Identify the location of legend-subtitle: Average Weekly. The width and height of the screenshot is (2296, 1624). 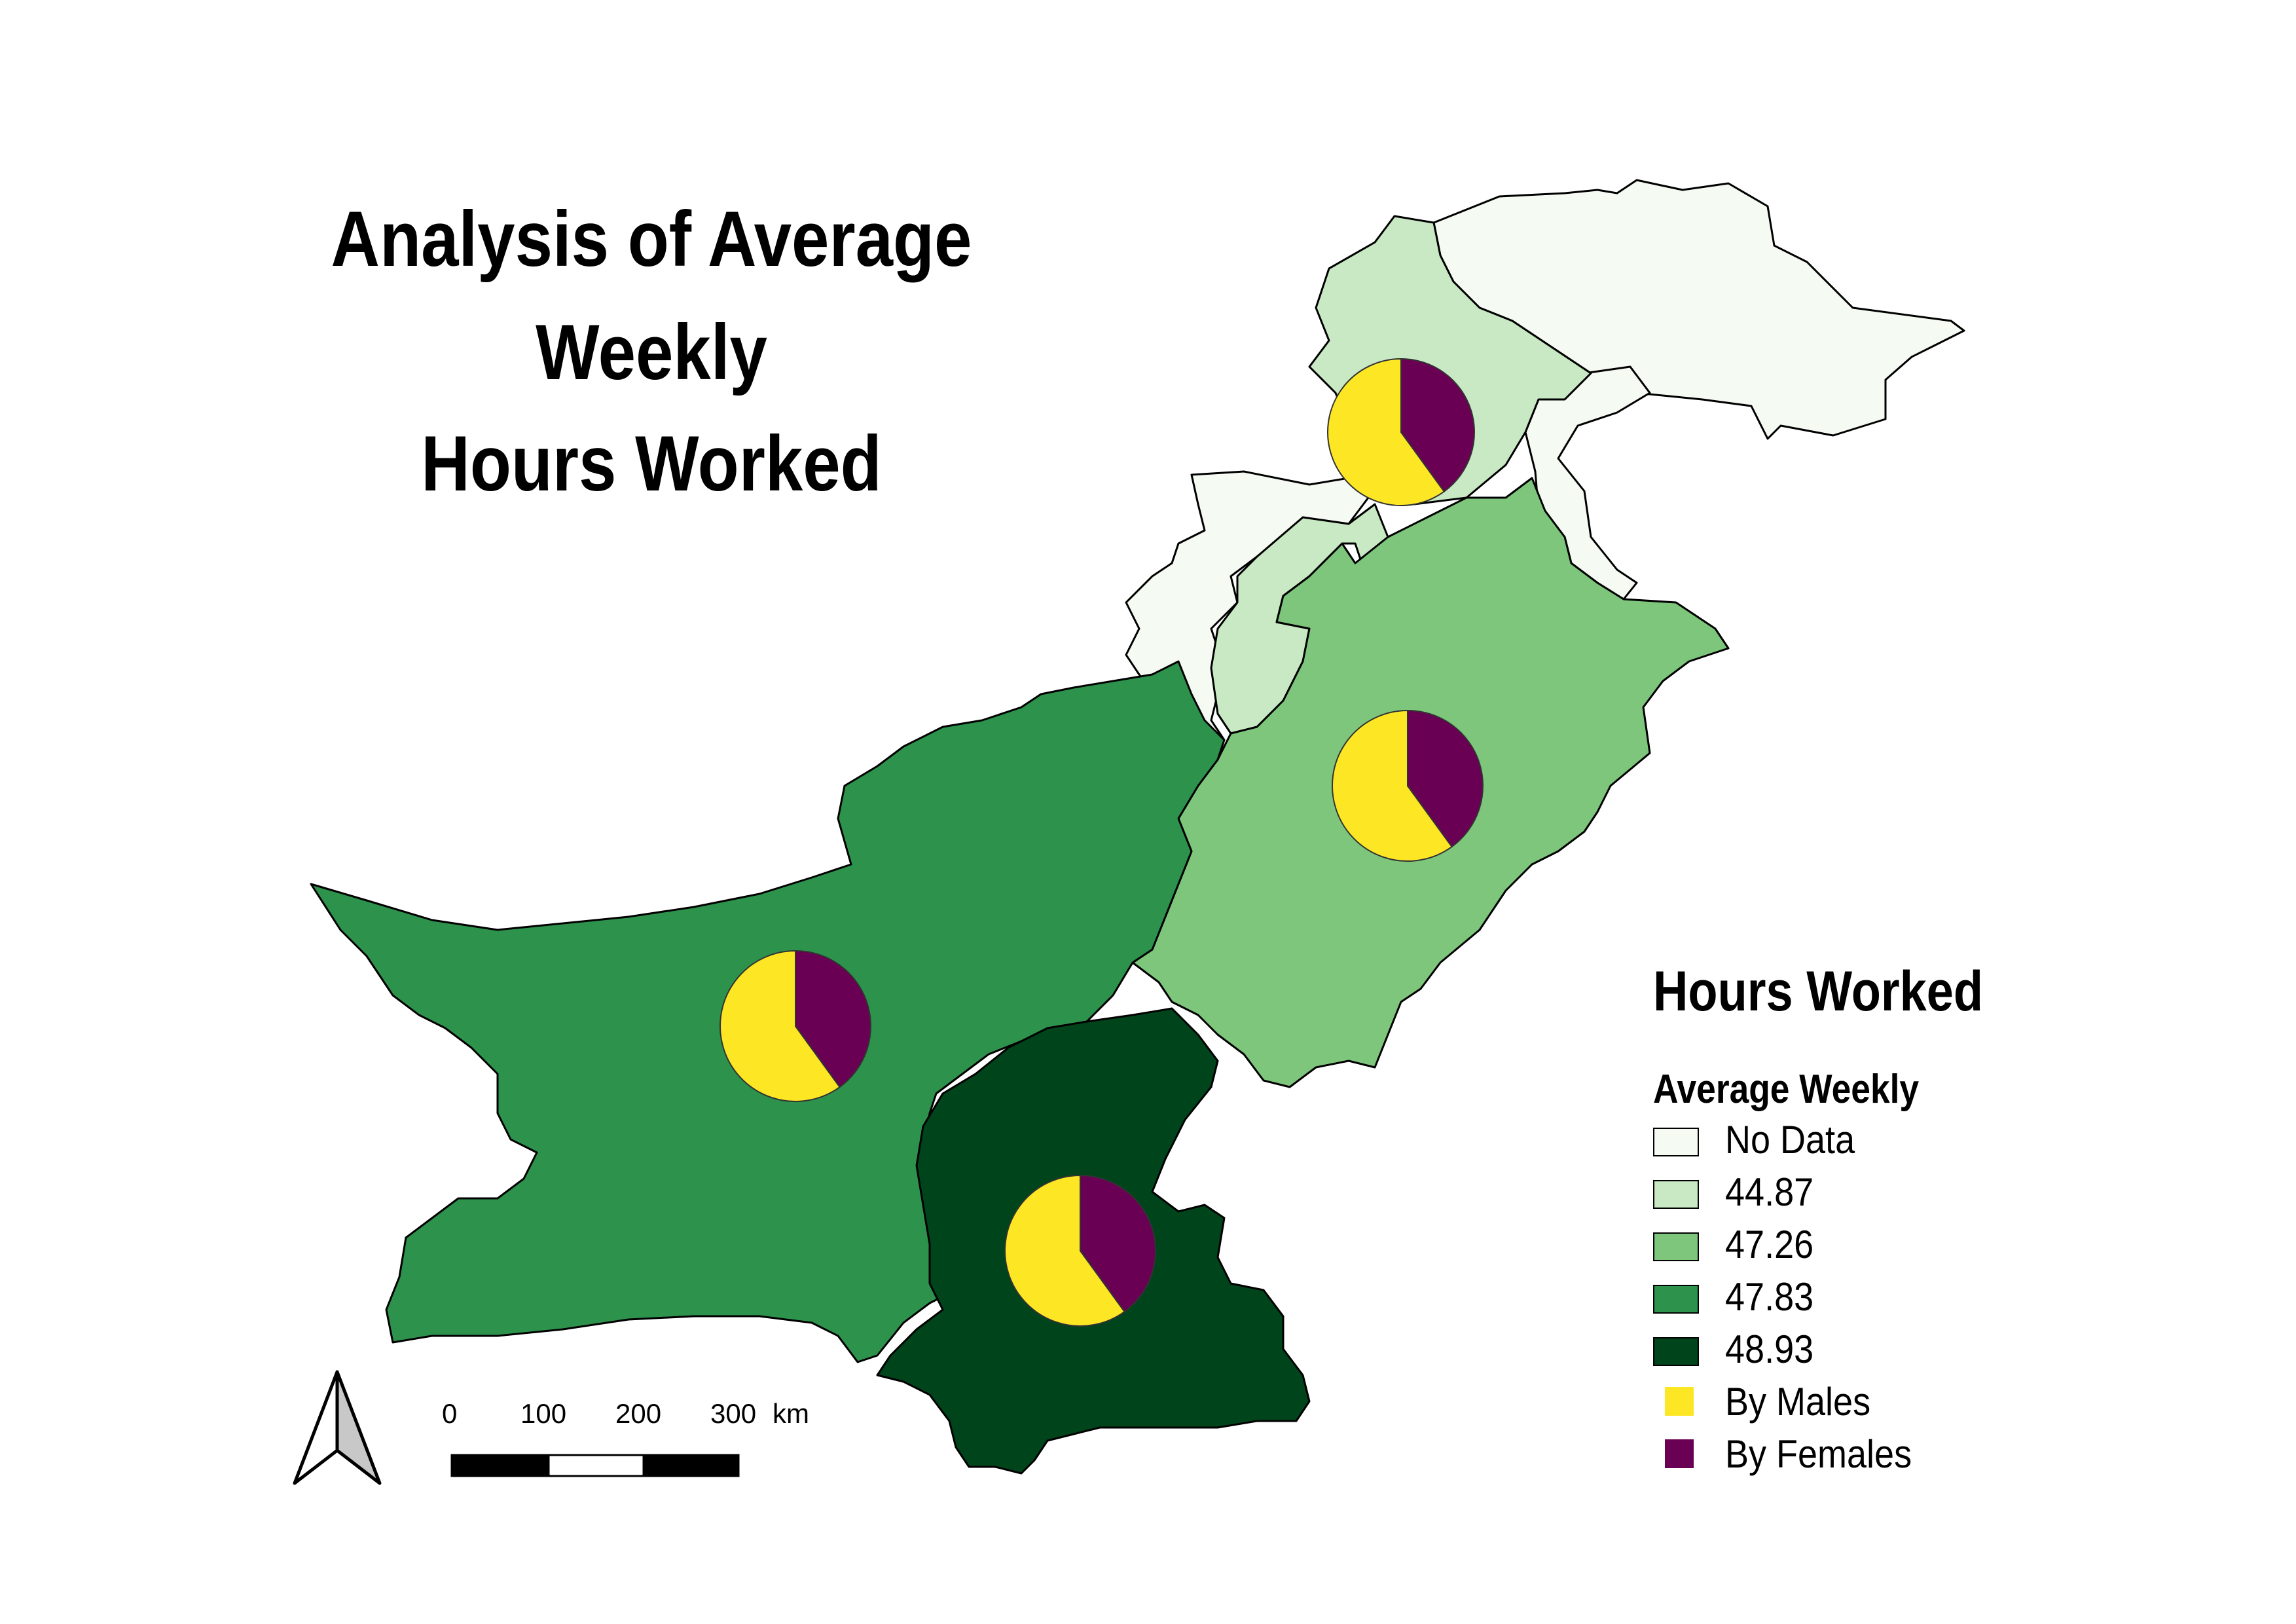
(1786, 1089).